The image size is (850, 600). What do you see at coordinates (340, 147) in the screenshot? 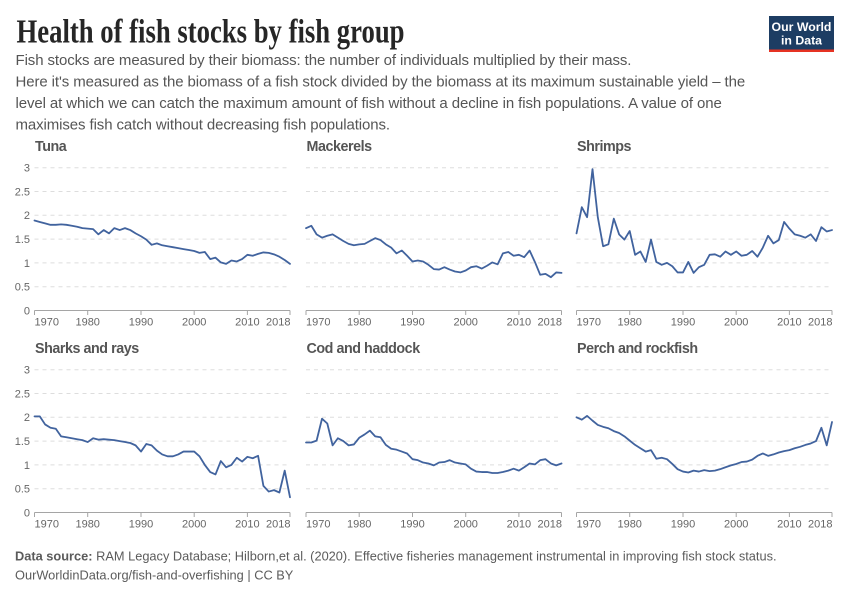
I see `svg-text: Mackerels` at bounding box center [340, 147].